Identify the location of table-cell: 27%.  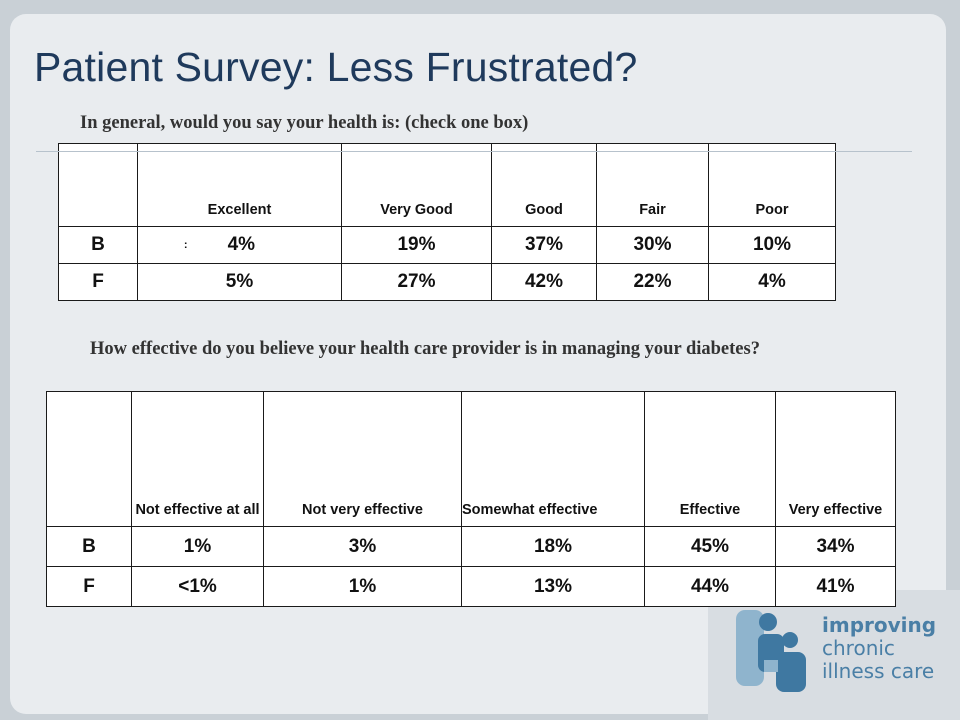
(416, 282).